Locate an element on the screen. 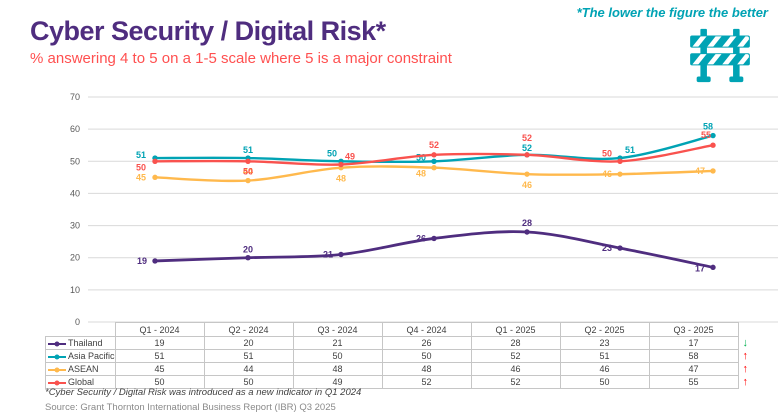 Image resolution: width=780 pixels, height=417 pixels. legend-item-thailand: Thailand is located at coordinates (80, 343).